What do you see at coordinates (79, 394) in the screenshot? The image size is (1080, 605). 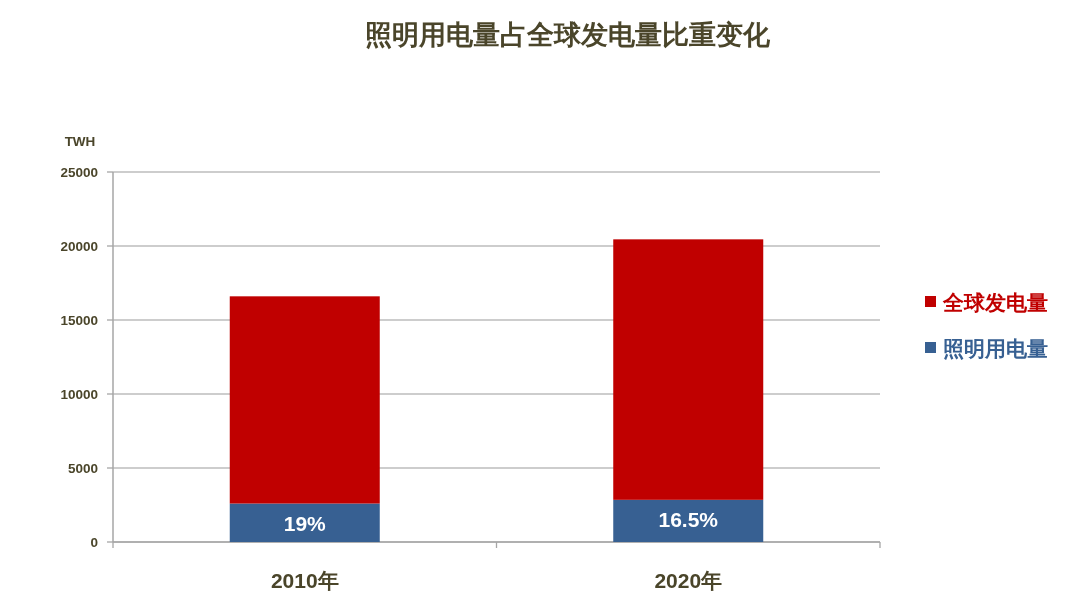 I see `y-tick-label: 10000` at bounding box center [79, 394].